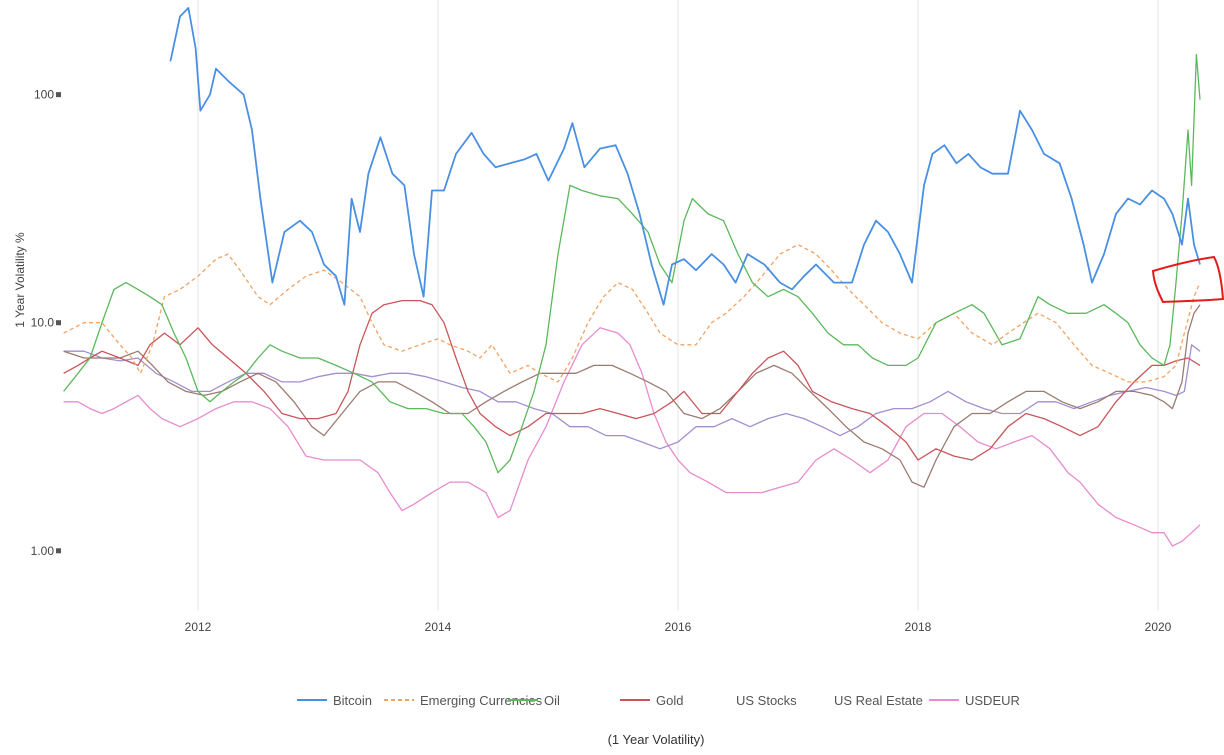  I want to click on legend-label: US Real Estate, so click(878, 700).